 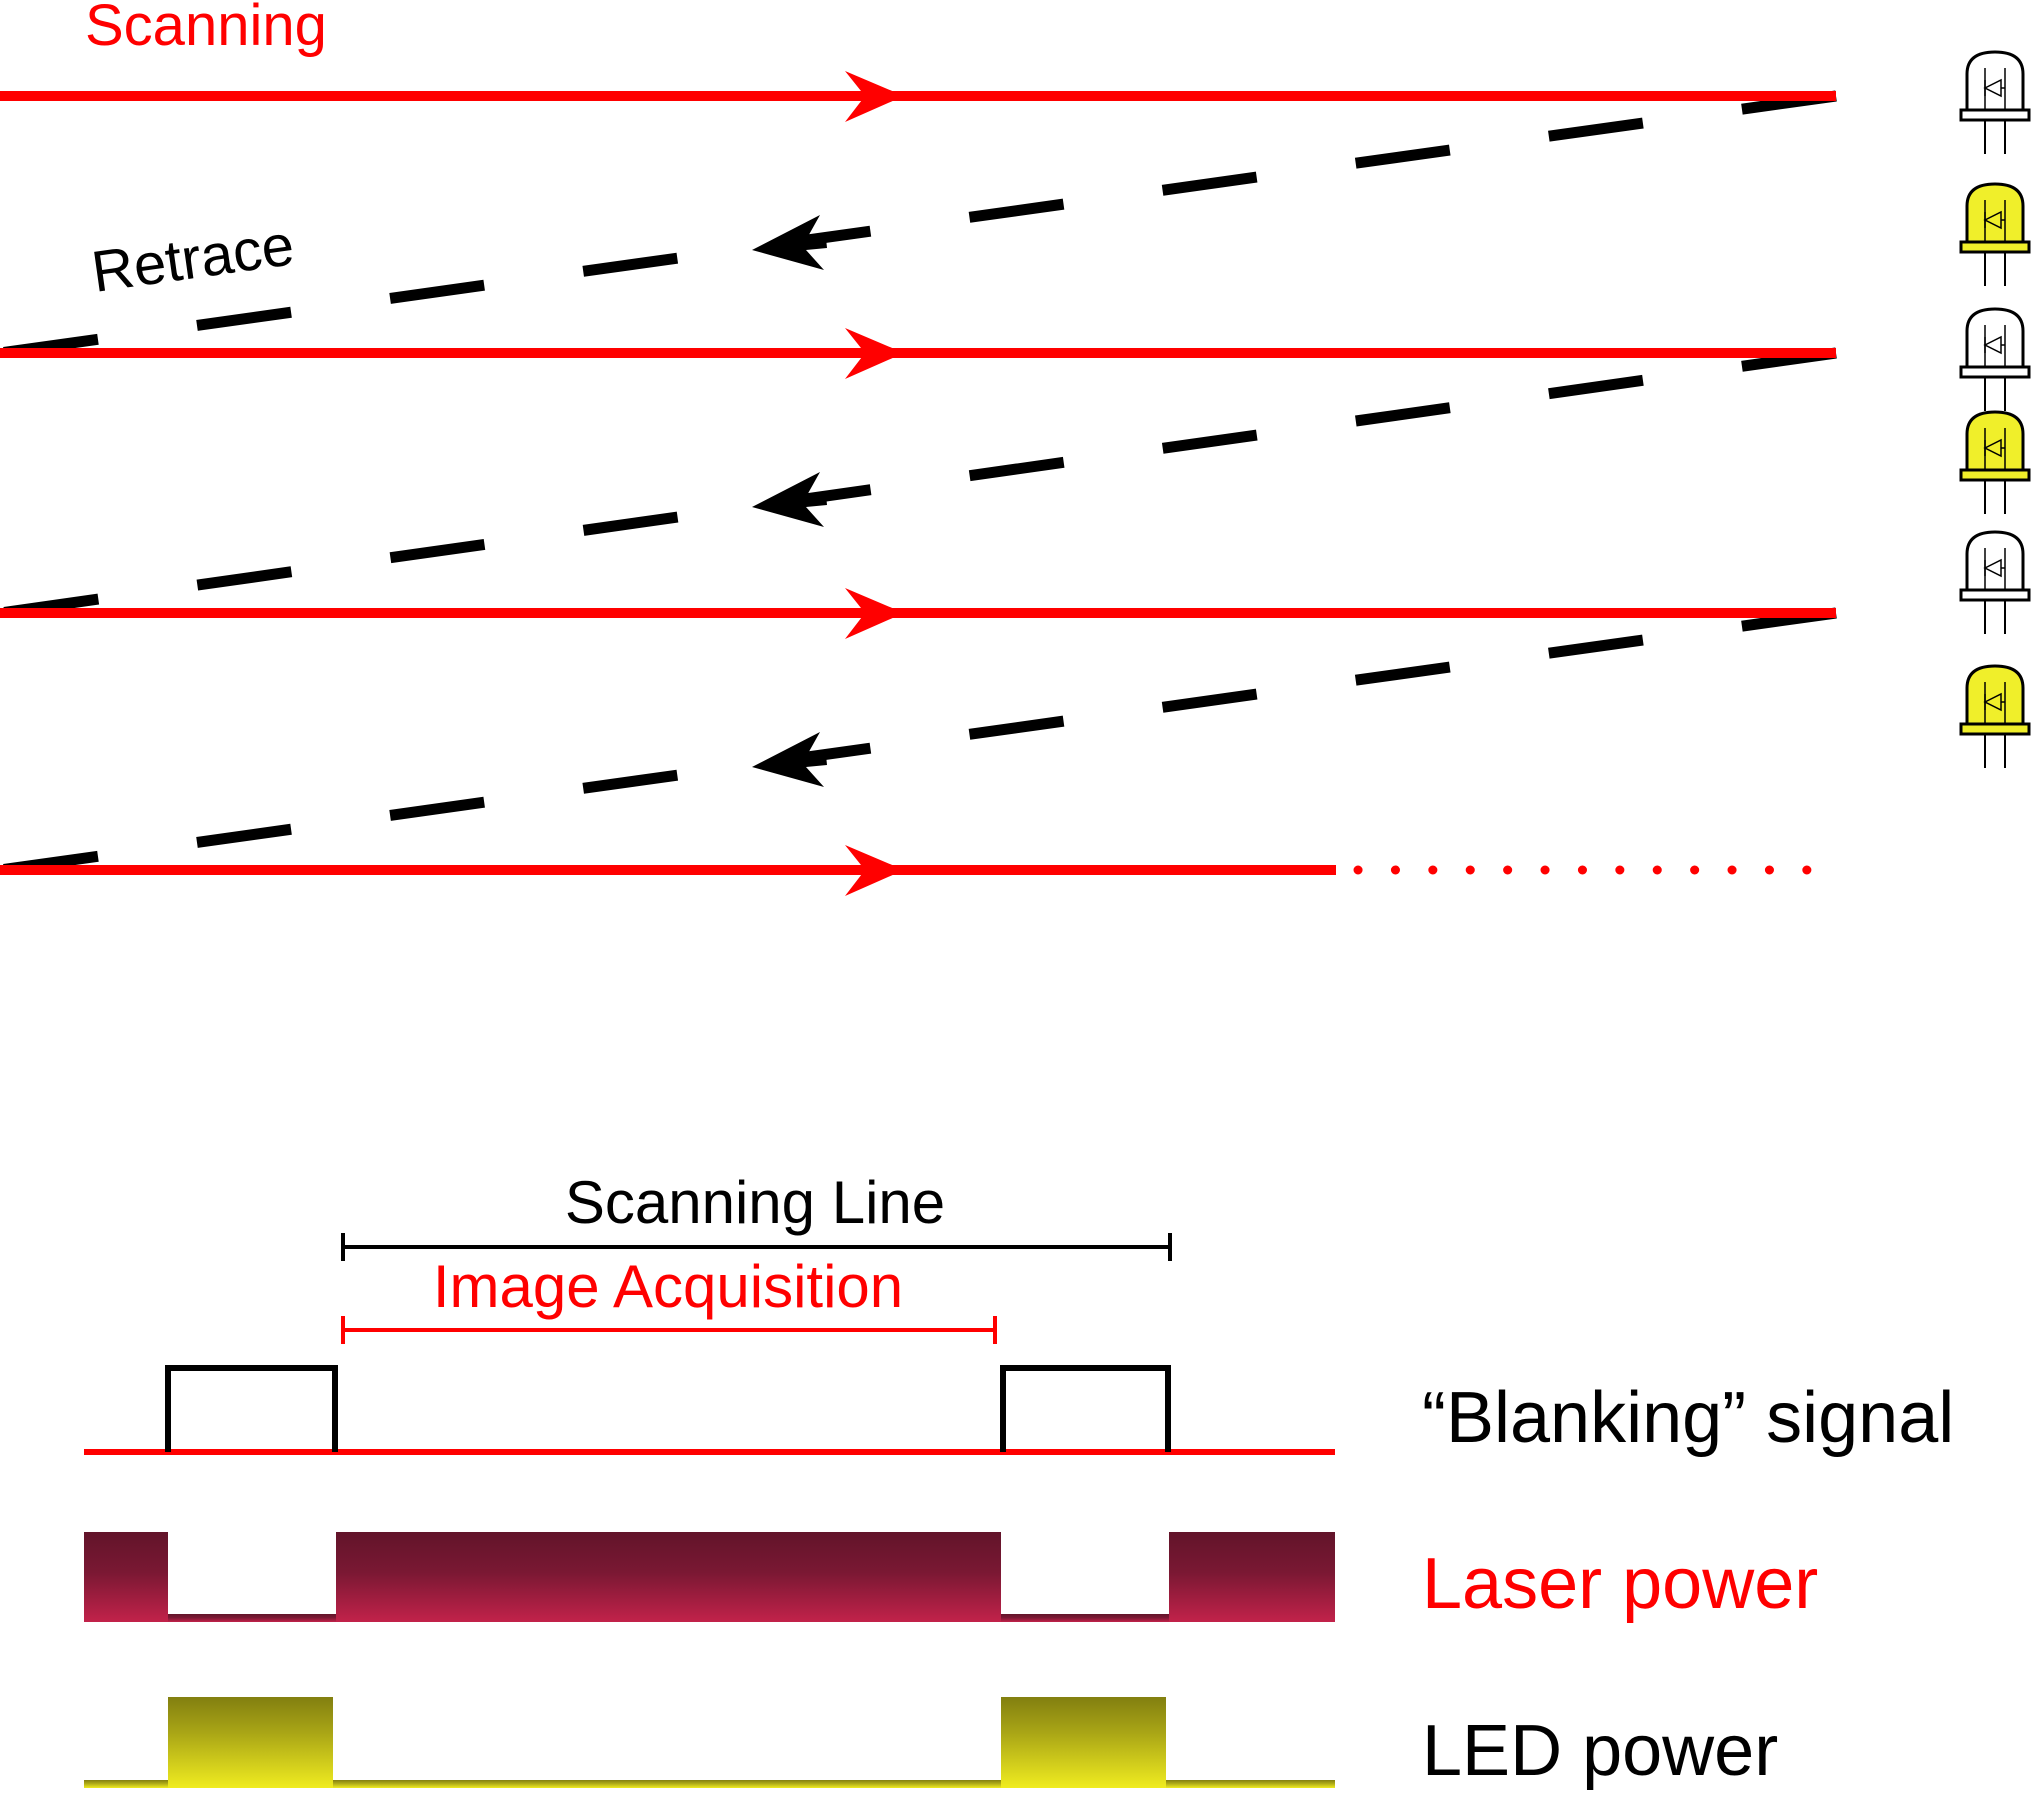 I want to click on image-acquisition-bracket, so click(x=669, y=1330).